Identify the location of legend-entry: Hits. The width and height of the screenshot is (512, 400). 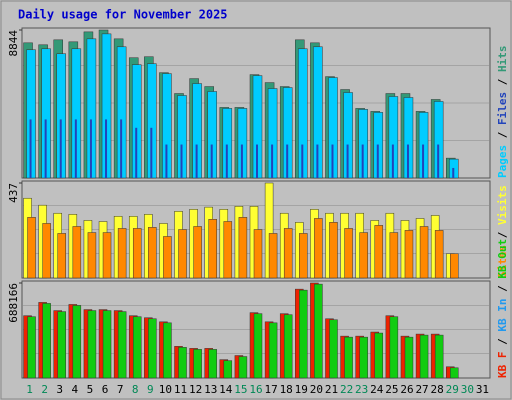
(502, 59).